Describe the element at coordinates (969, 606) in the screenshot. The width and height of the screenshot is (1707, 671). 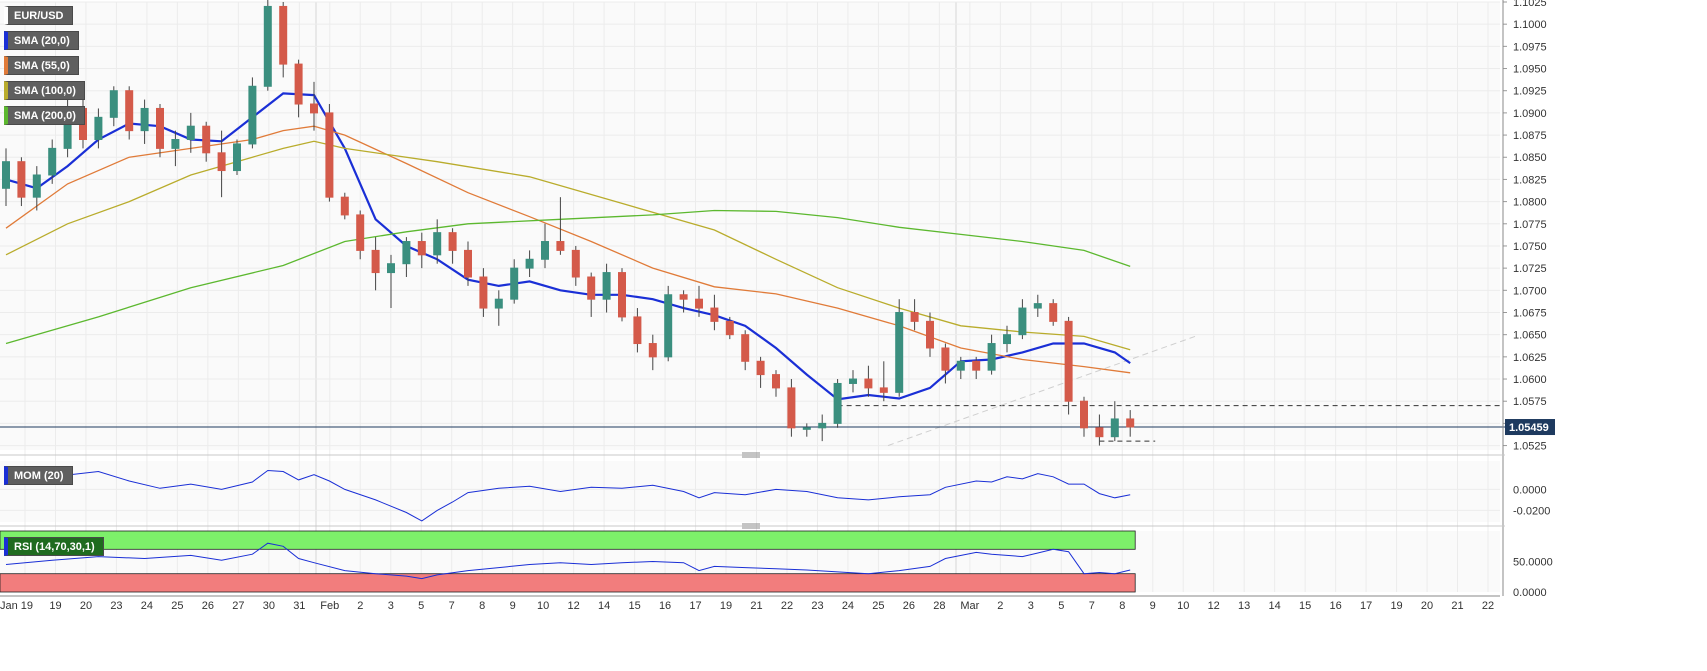
I see `x-tick-label: Mar` at that location.